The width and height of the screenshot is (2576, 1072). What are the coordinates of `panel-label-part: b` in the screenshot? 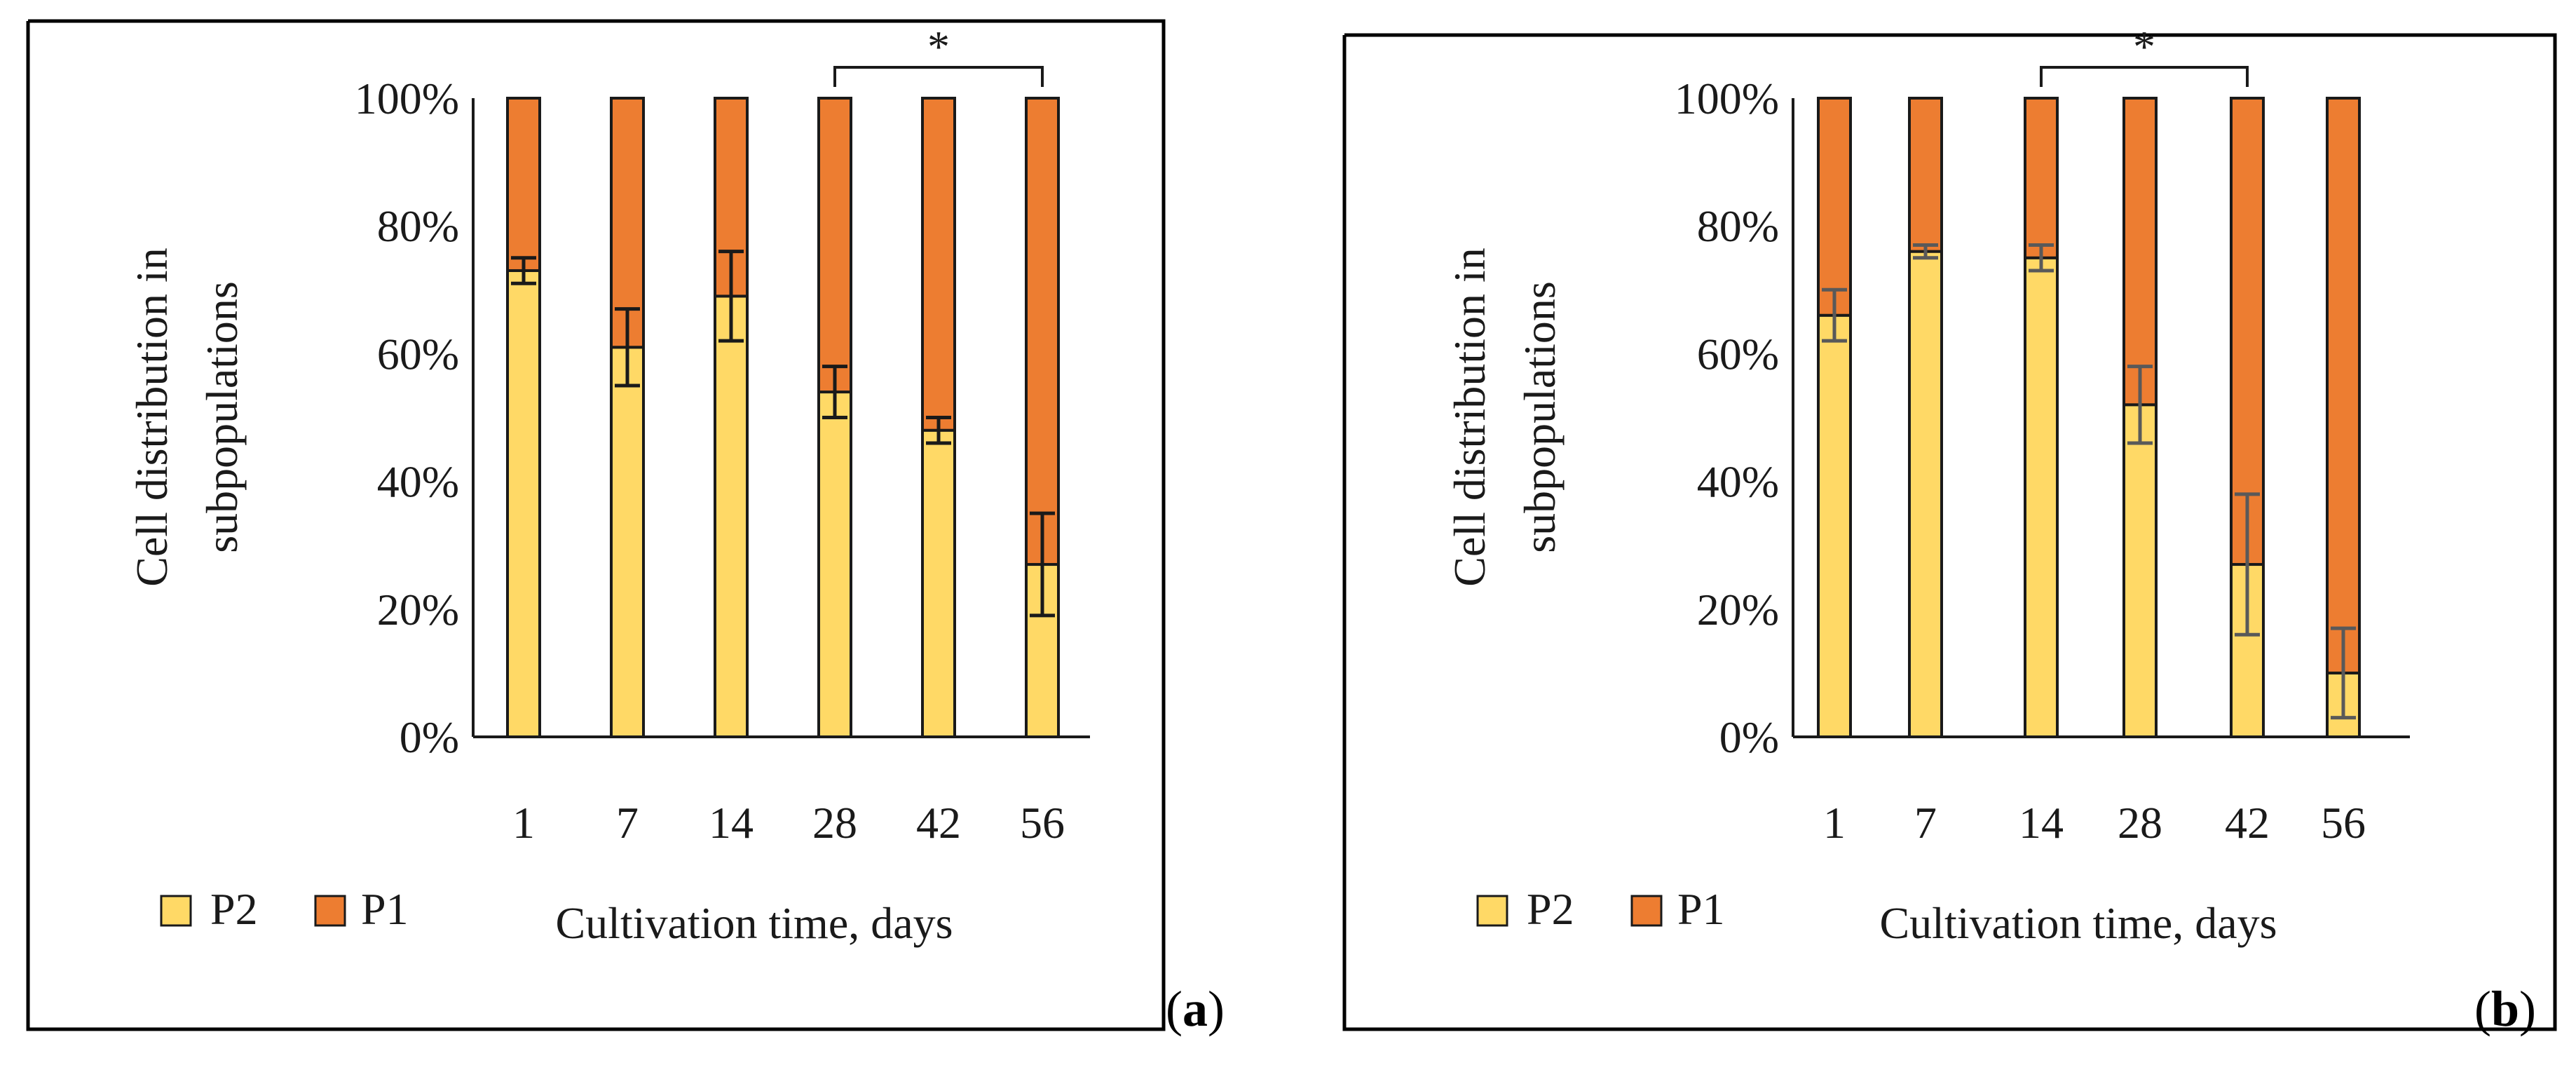 It's located at (2505, 1009).